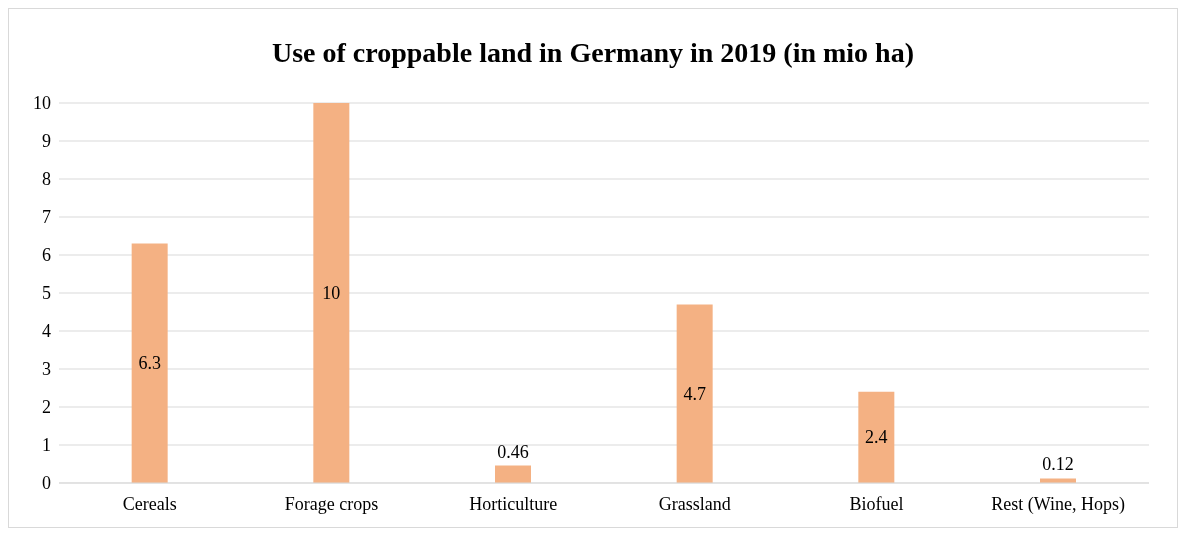 The image size is (1194, 540). Describe the element at coordinates (46, 331) in the screenshot. I see `y-tick-label: 4` at that location.